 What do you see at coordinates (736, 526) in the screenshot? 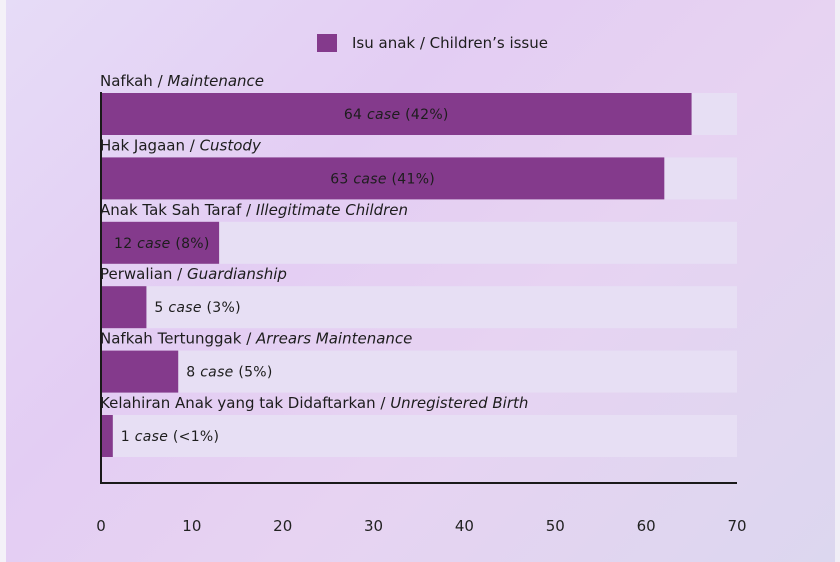
I see `x-tick-label: 70` at bounding box center [736, 526].